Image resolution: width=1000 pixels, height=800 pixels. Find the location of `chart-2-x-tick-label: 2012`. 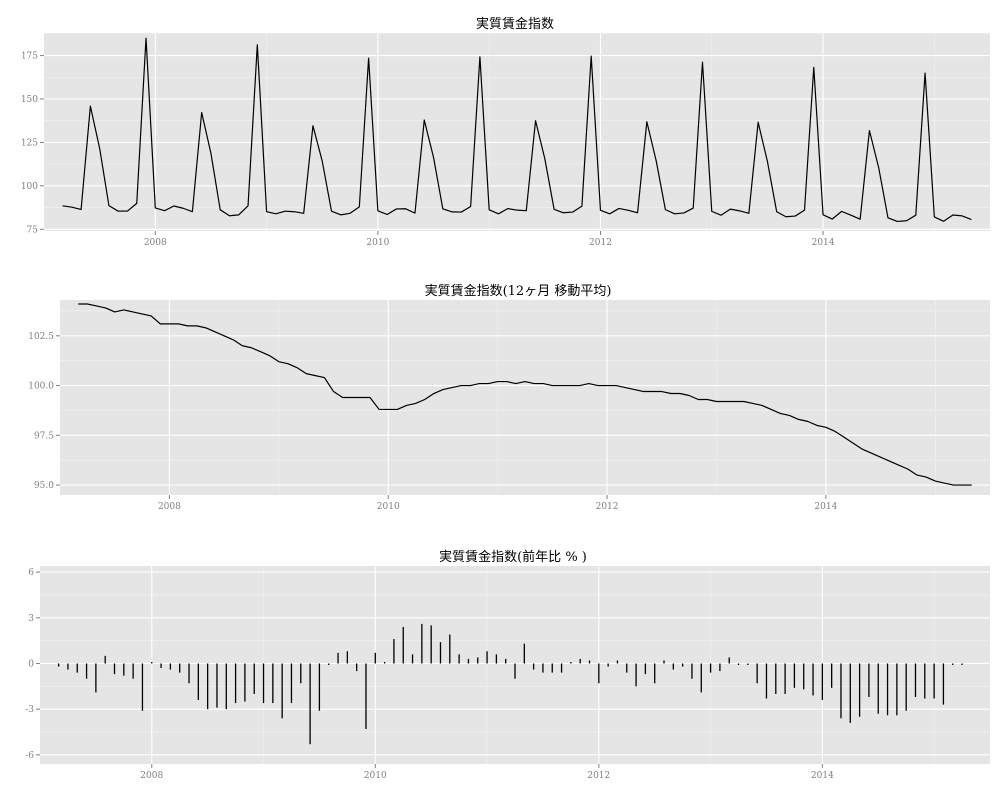

chart-2-x-tick-label: 2012 is located at coordinates (607, 507).